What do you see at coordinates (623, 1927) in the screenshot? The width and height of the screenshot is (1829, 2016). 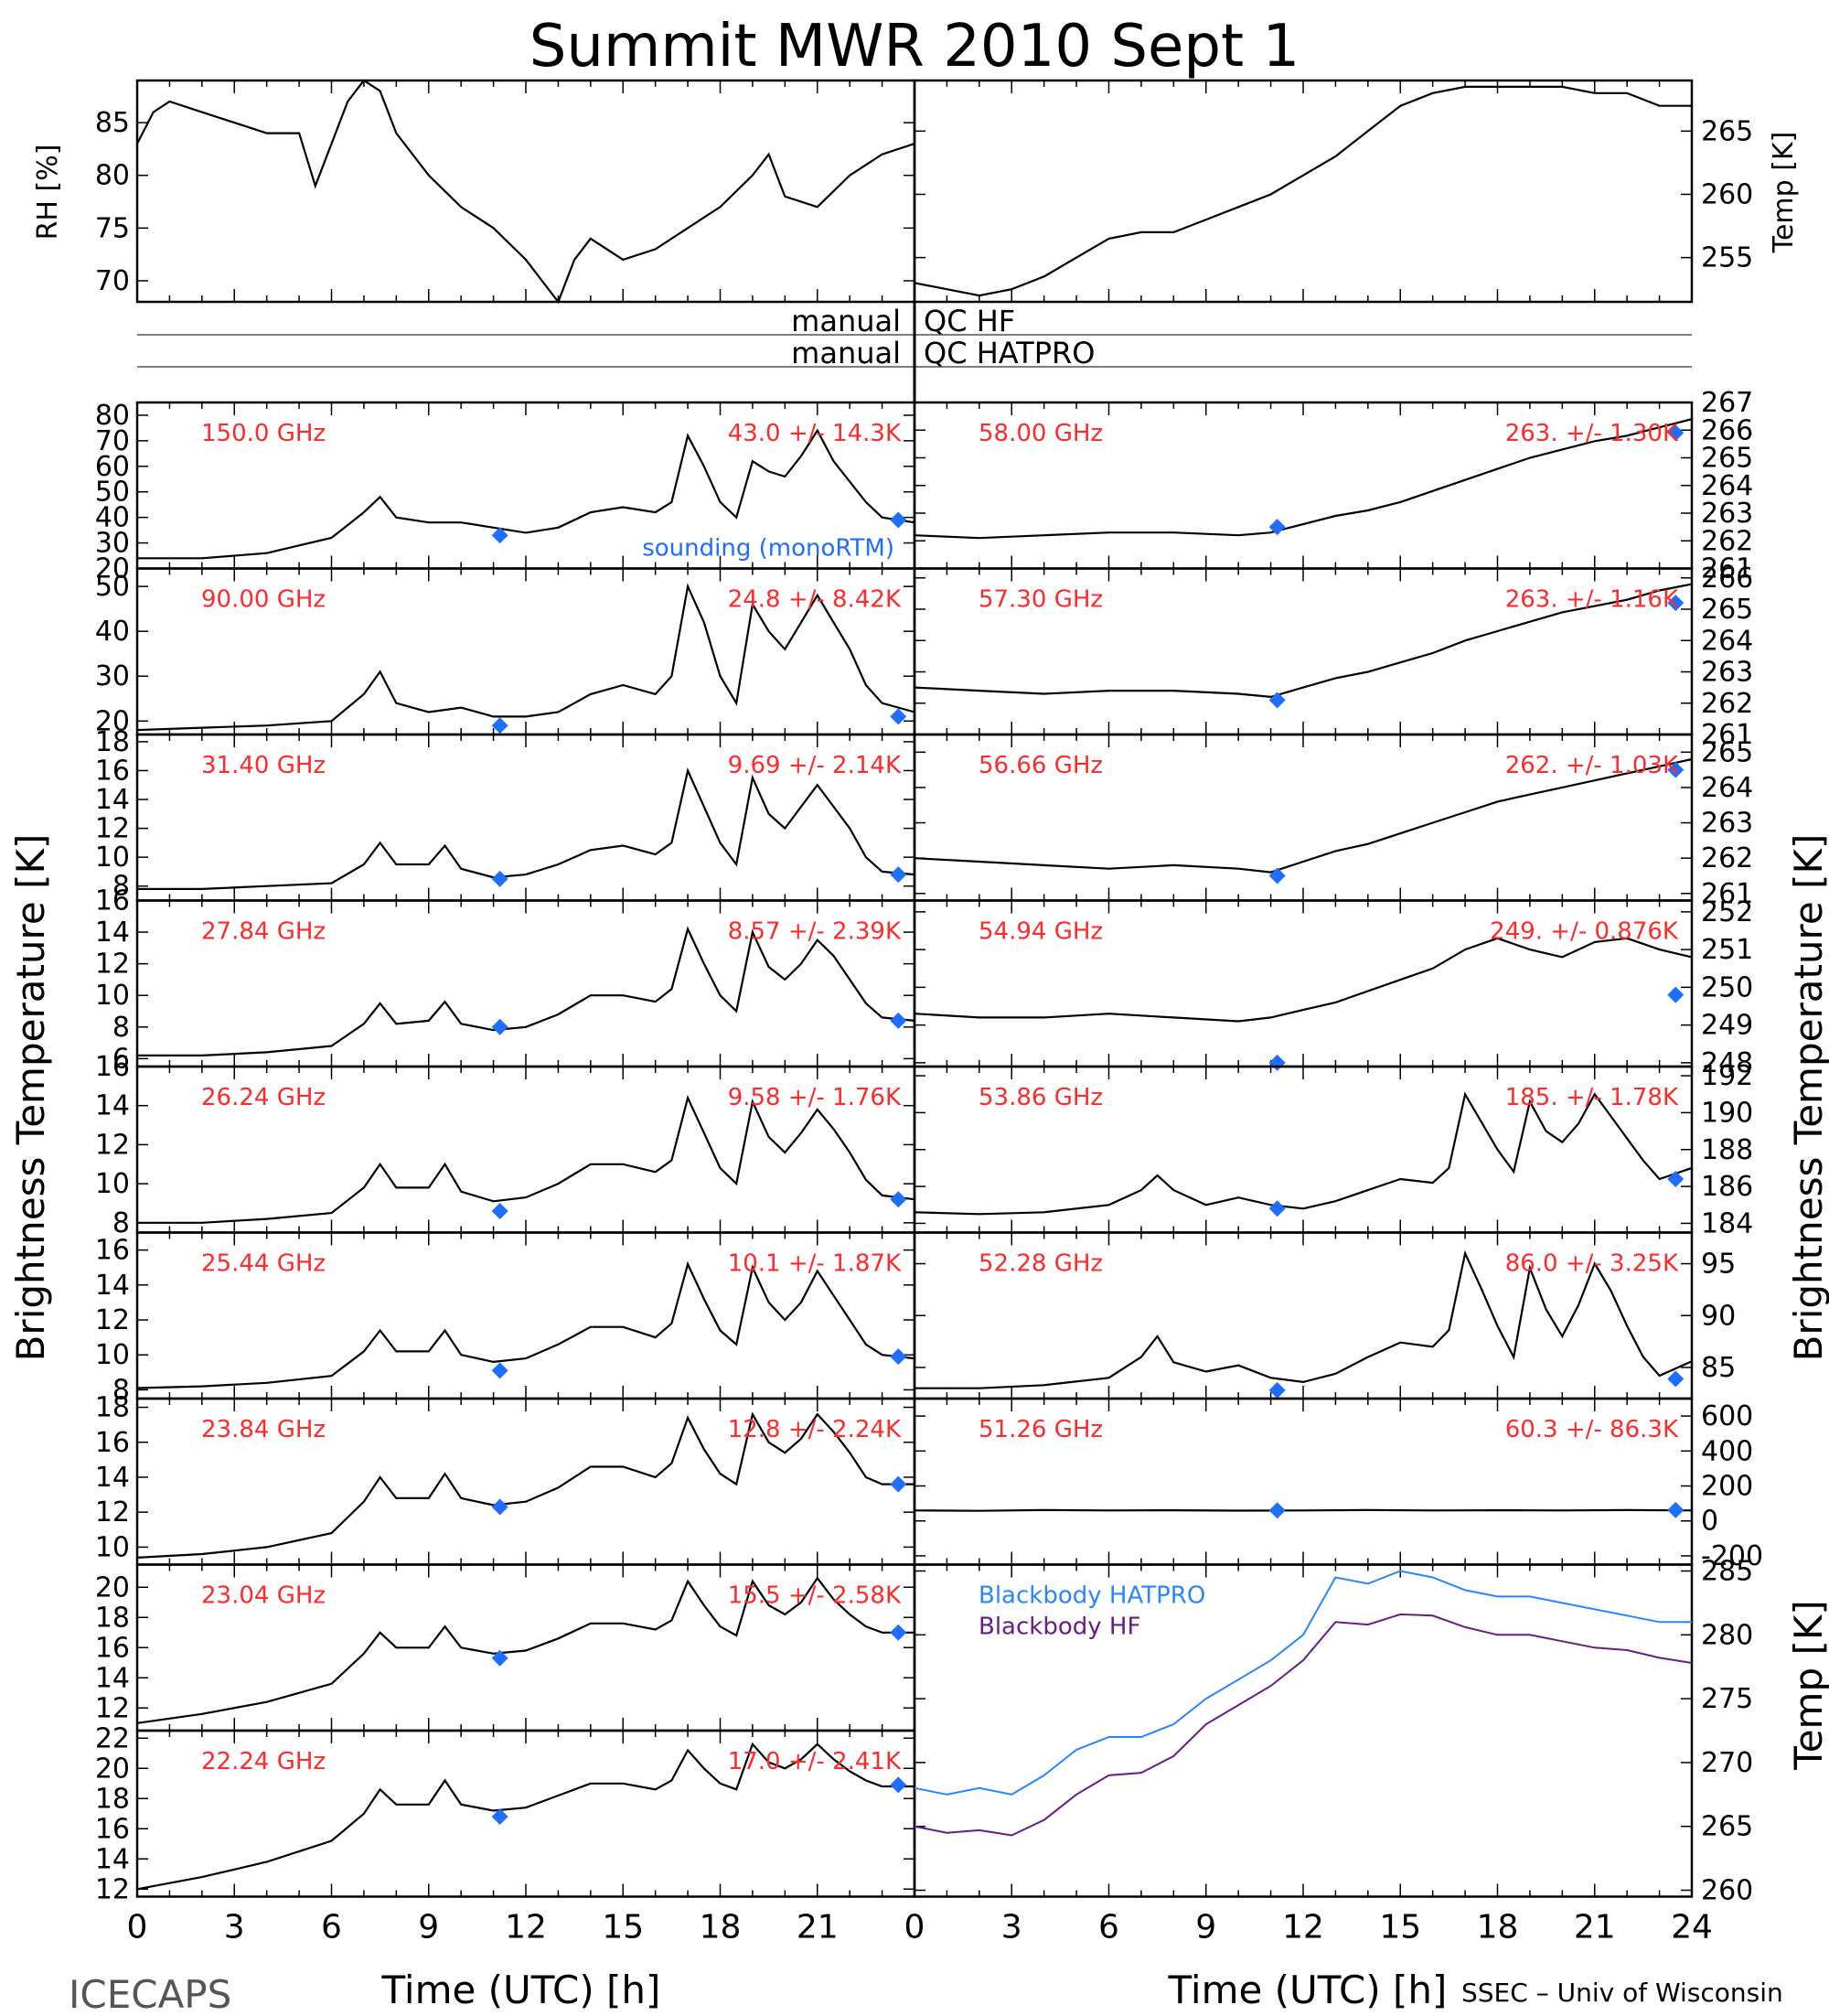 I see `x-tick-label: 15` at bounding box center [623, 1927].